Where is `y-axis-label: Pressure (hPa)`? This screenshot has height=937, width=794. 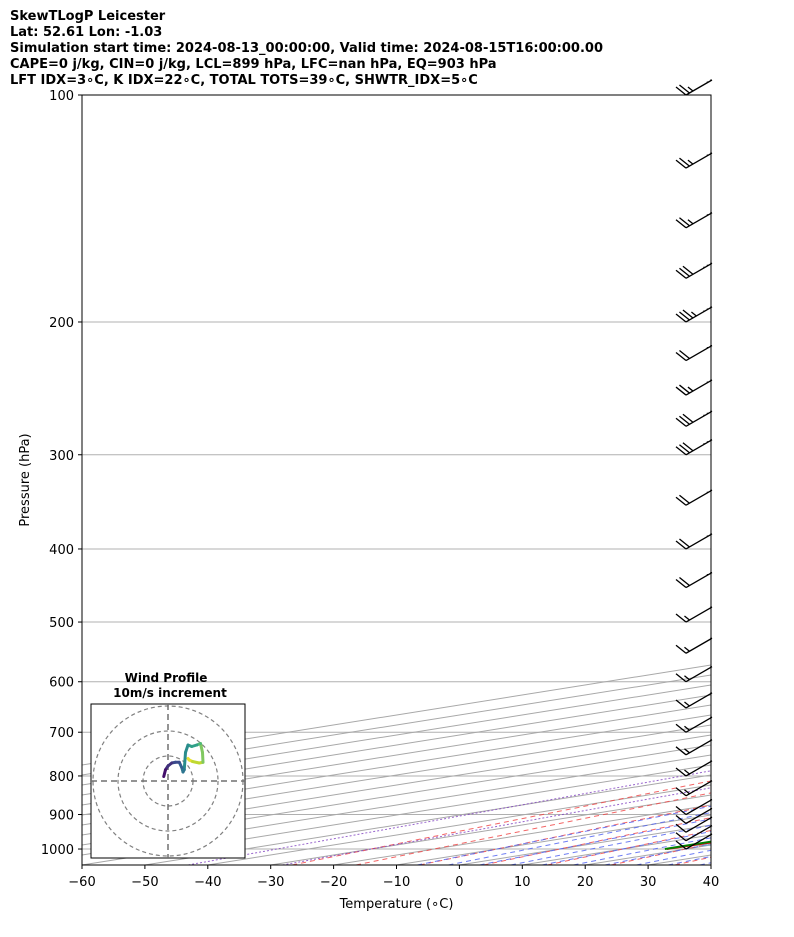 y-axis-label: Pressure (hPa) is located at coordinates (25, 479).